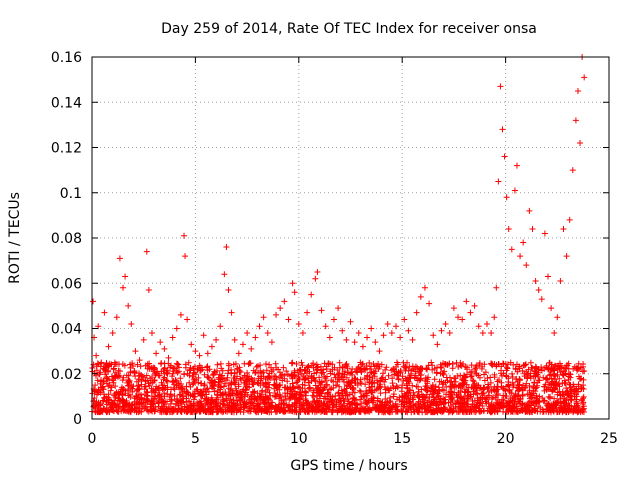 This screenshot has width=640, height=480. Describe the element at coordinates (195, 439) in the screenshot. I see `x-tick-label: 5` at that location.